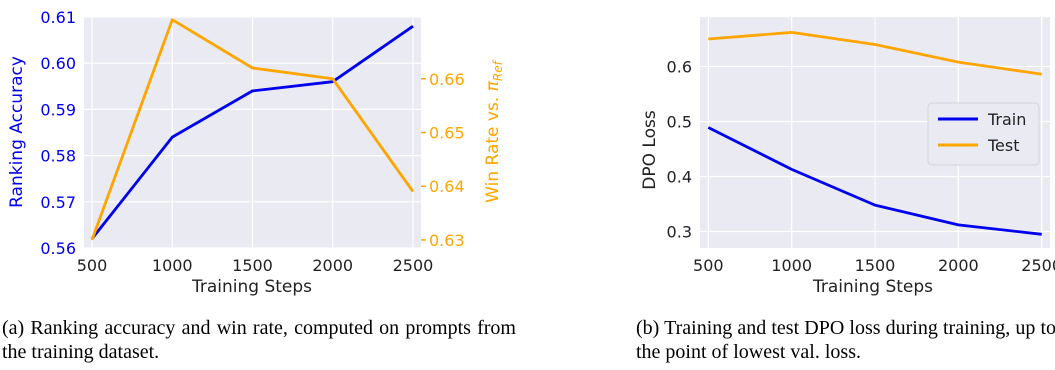 The height and width of the screenshot is (370, 1055). What do you see at coordinates (679, 177) in the screenshot?
I see `y-tick-label: 0.4` at bounding box center [679, 177].